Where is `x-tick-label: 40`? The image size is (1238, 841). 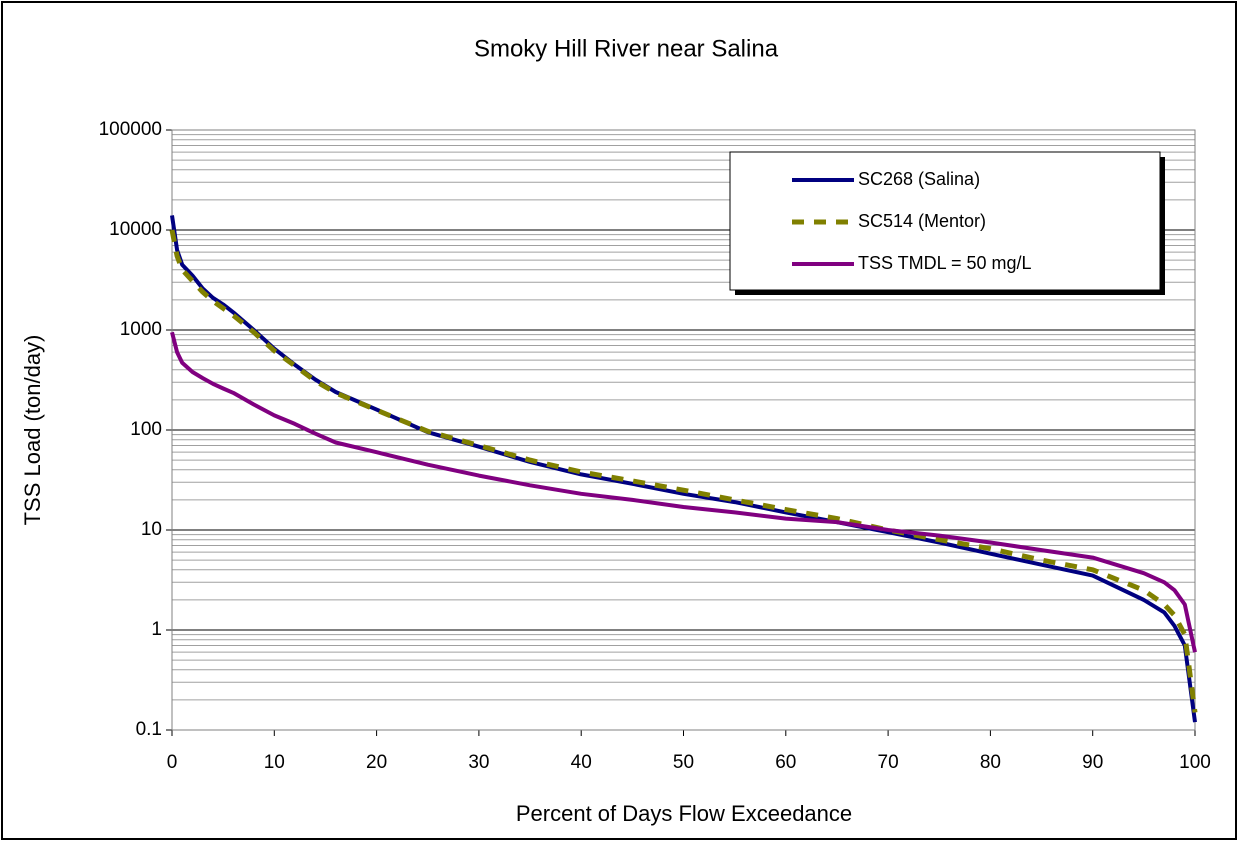 x-tick-label: 40 is located at coordinates (581, 762).